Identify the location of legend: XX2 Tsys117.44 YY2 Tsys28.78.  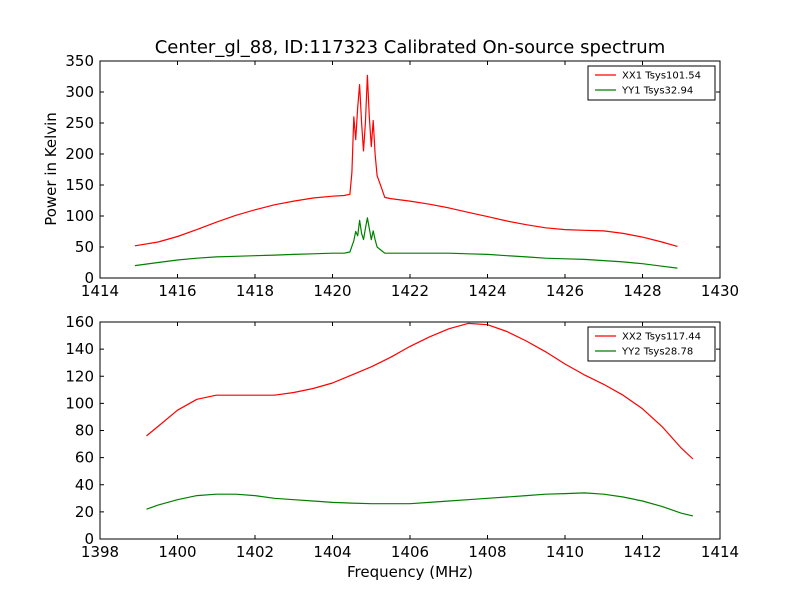
(651, 344).